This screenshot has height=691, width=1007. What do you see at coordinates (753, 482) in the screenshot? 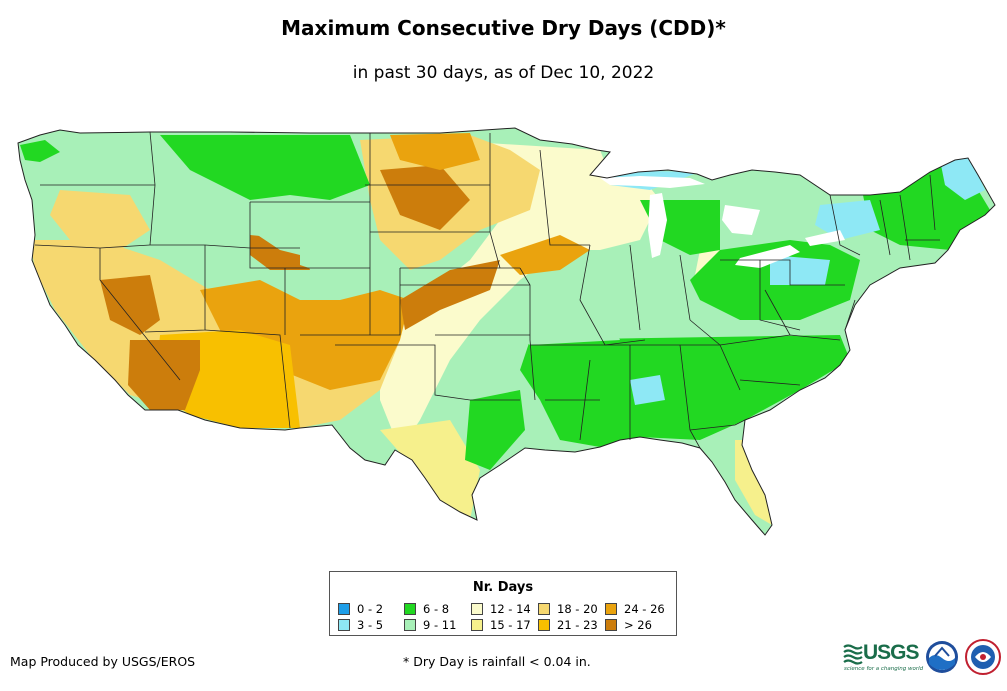
I see `zone-15-17-florida` at bounding box center [753, 482].